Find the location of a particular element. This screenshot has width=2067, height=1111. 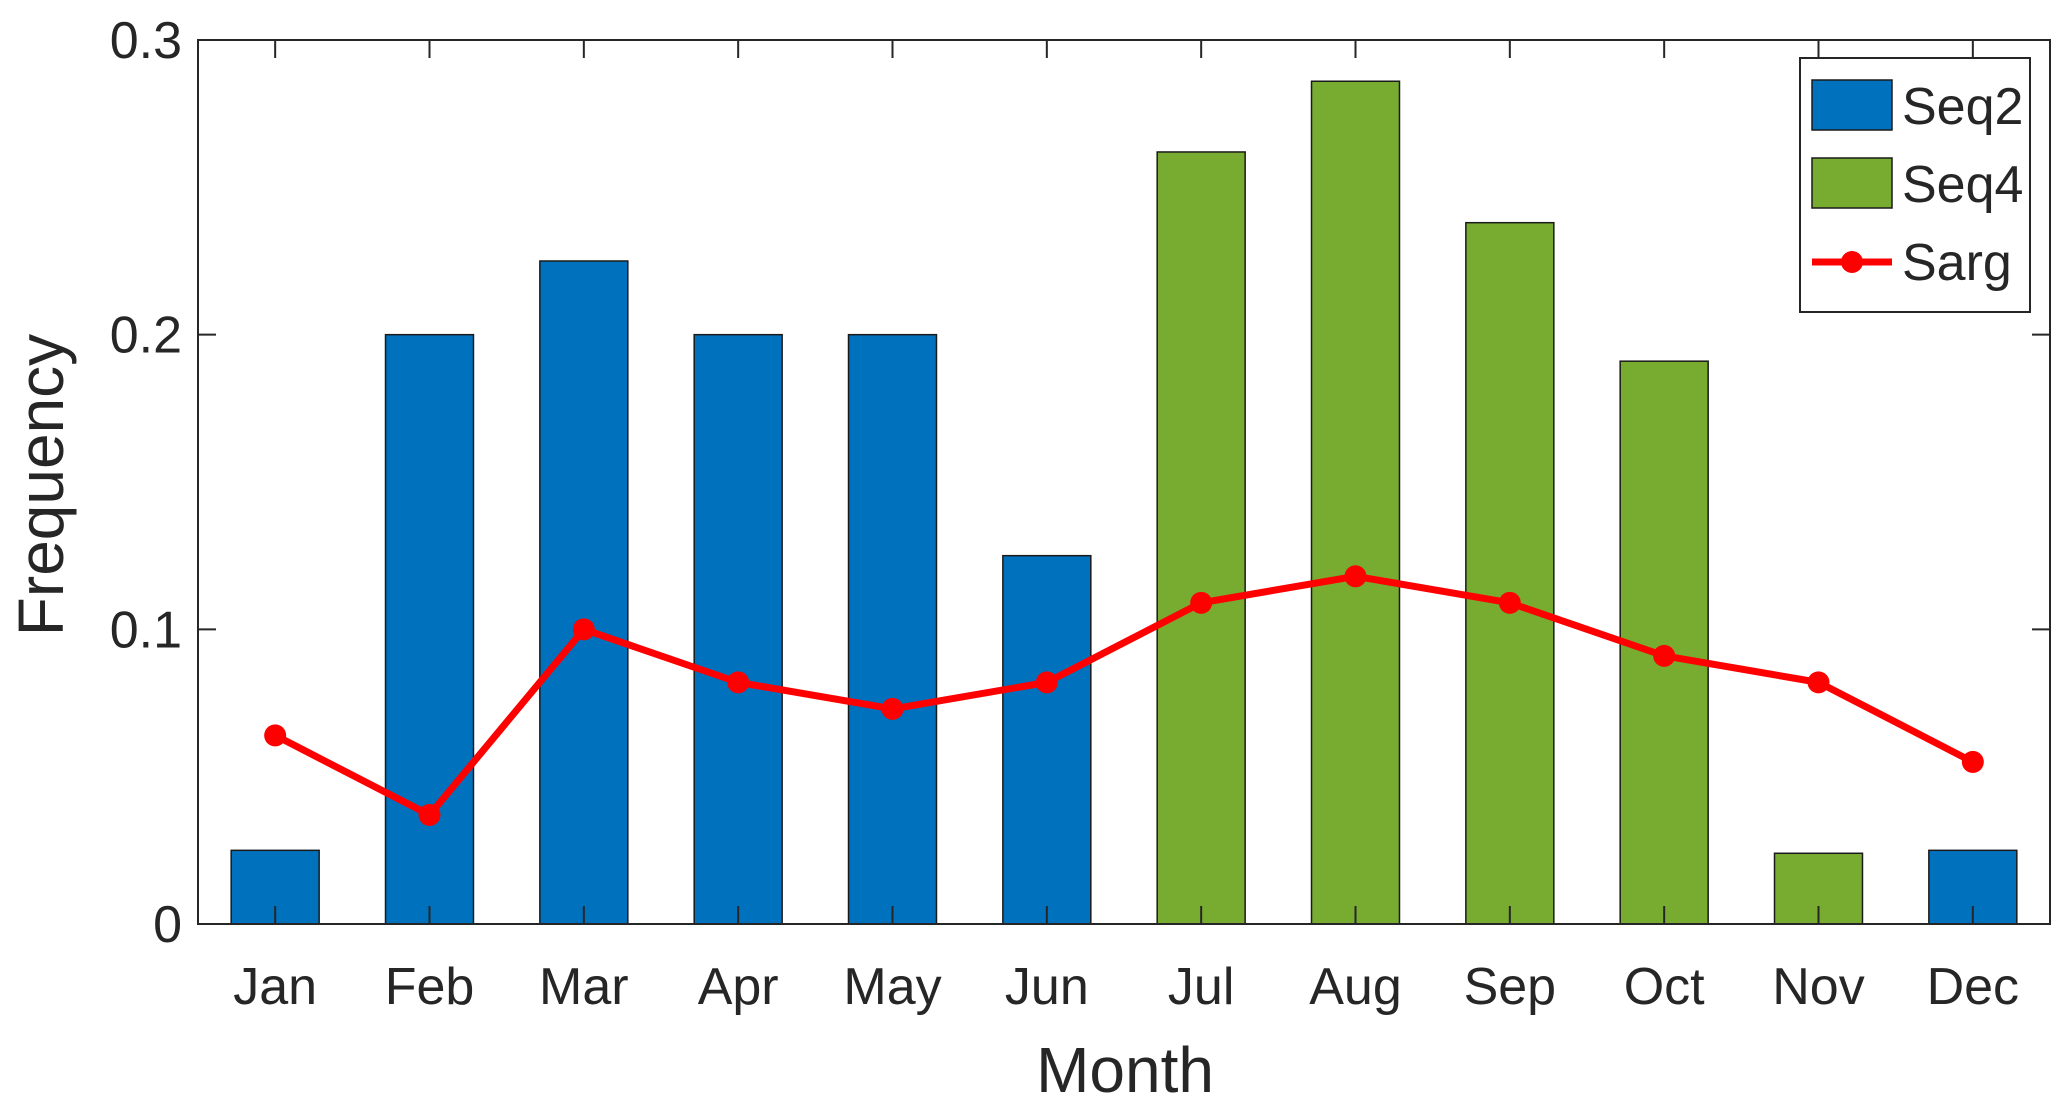

legend-label-seq4: Seq4 is located at coordinates (1962, 185).